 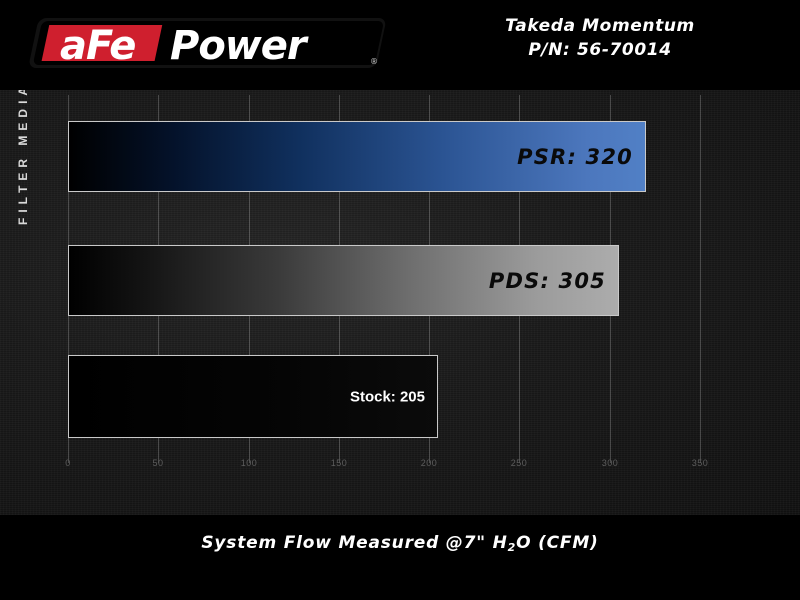 I want to click on caption-subscript: 2, so click(x=512, y=547).